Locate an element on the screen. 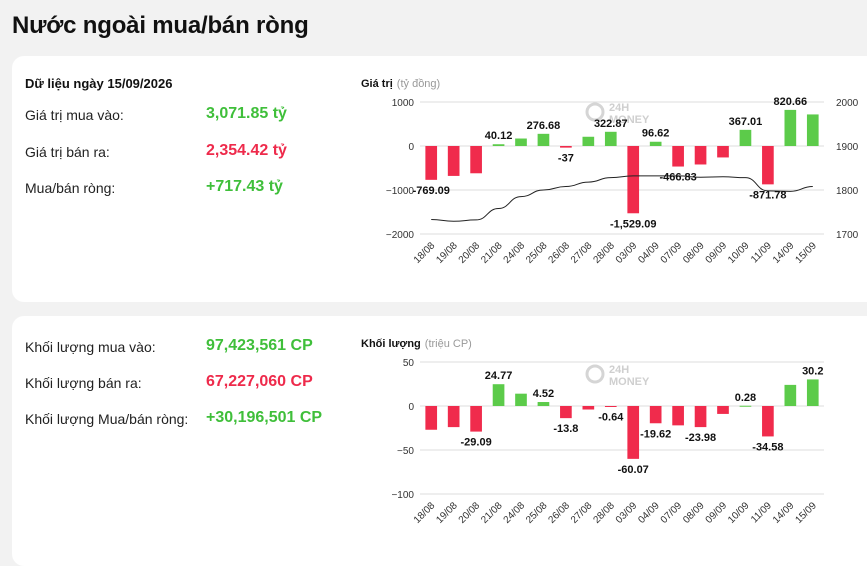  data-label: -60.07 is located at coordinates (633, 470).